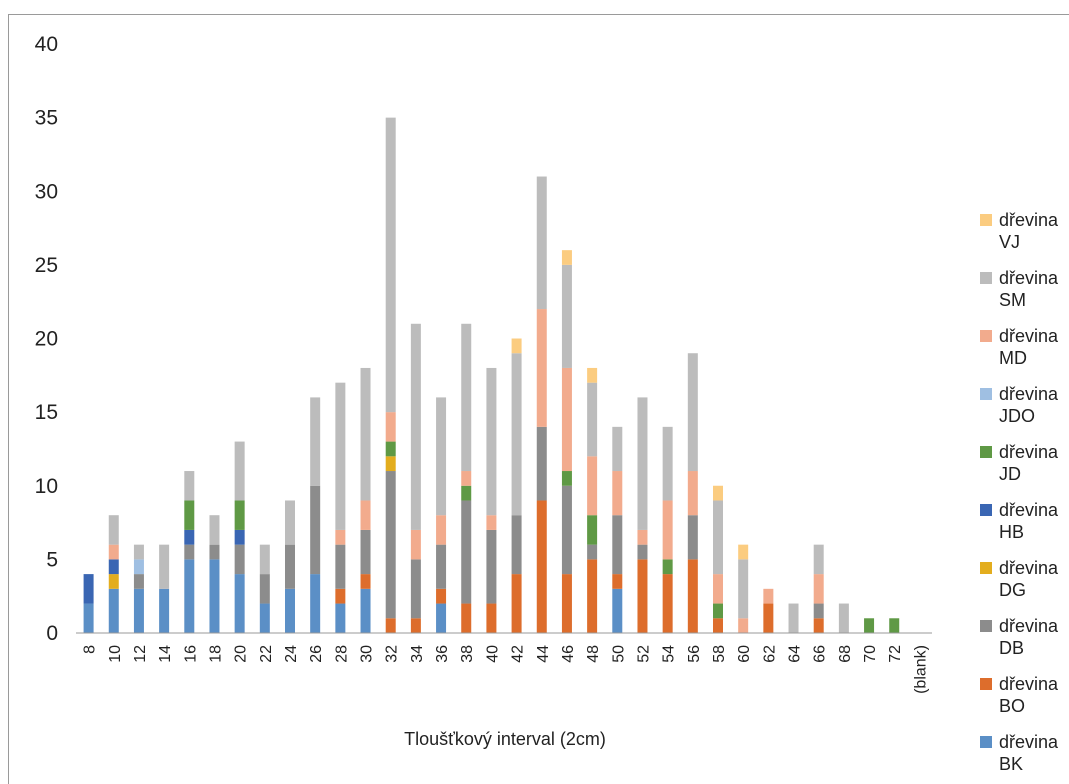  What do you see at coordinates (694, 654) in the screenshot?
I see `x-tick-label: 56` at bounding box center [694, 654].